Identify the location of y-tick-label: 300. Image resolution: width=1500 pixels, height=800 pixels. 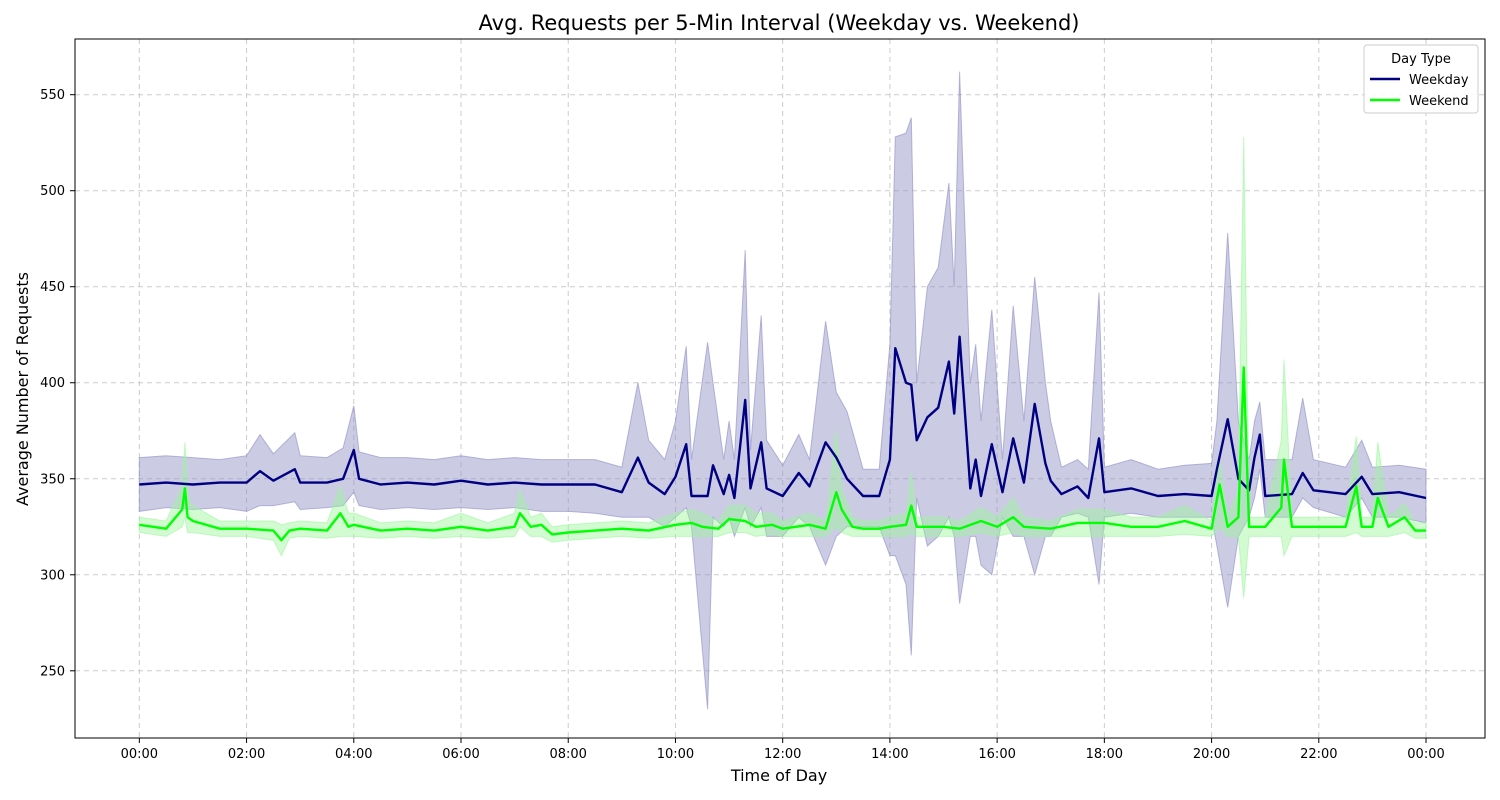
(52, 575).